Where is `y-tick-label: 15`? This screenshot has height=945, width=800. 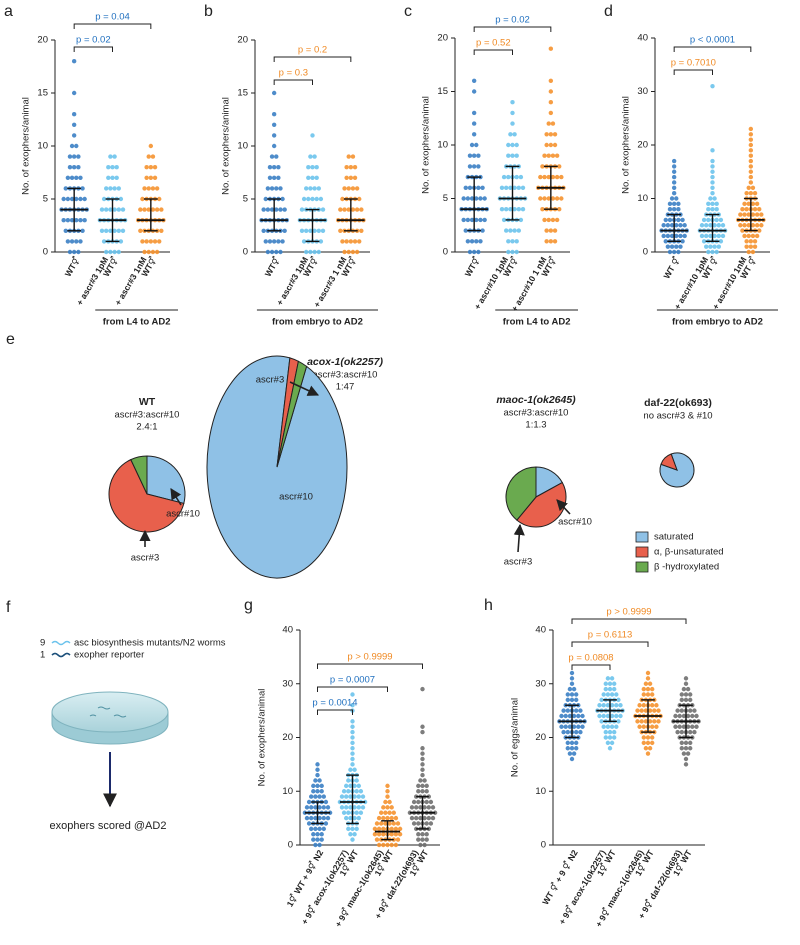
y-tick-label: 15 is located at coordinates (42, 93).